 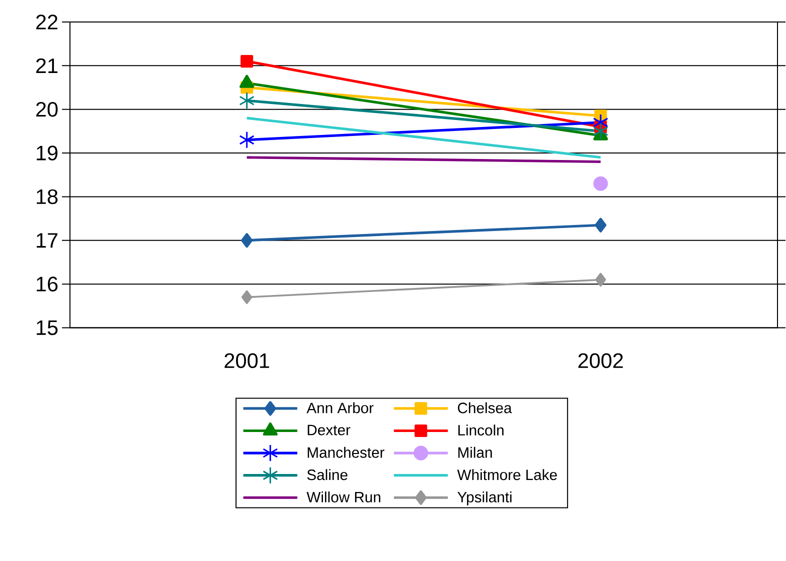 I want to click on legend-label: Dexter, so click(x=329, y=430).